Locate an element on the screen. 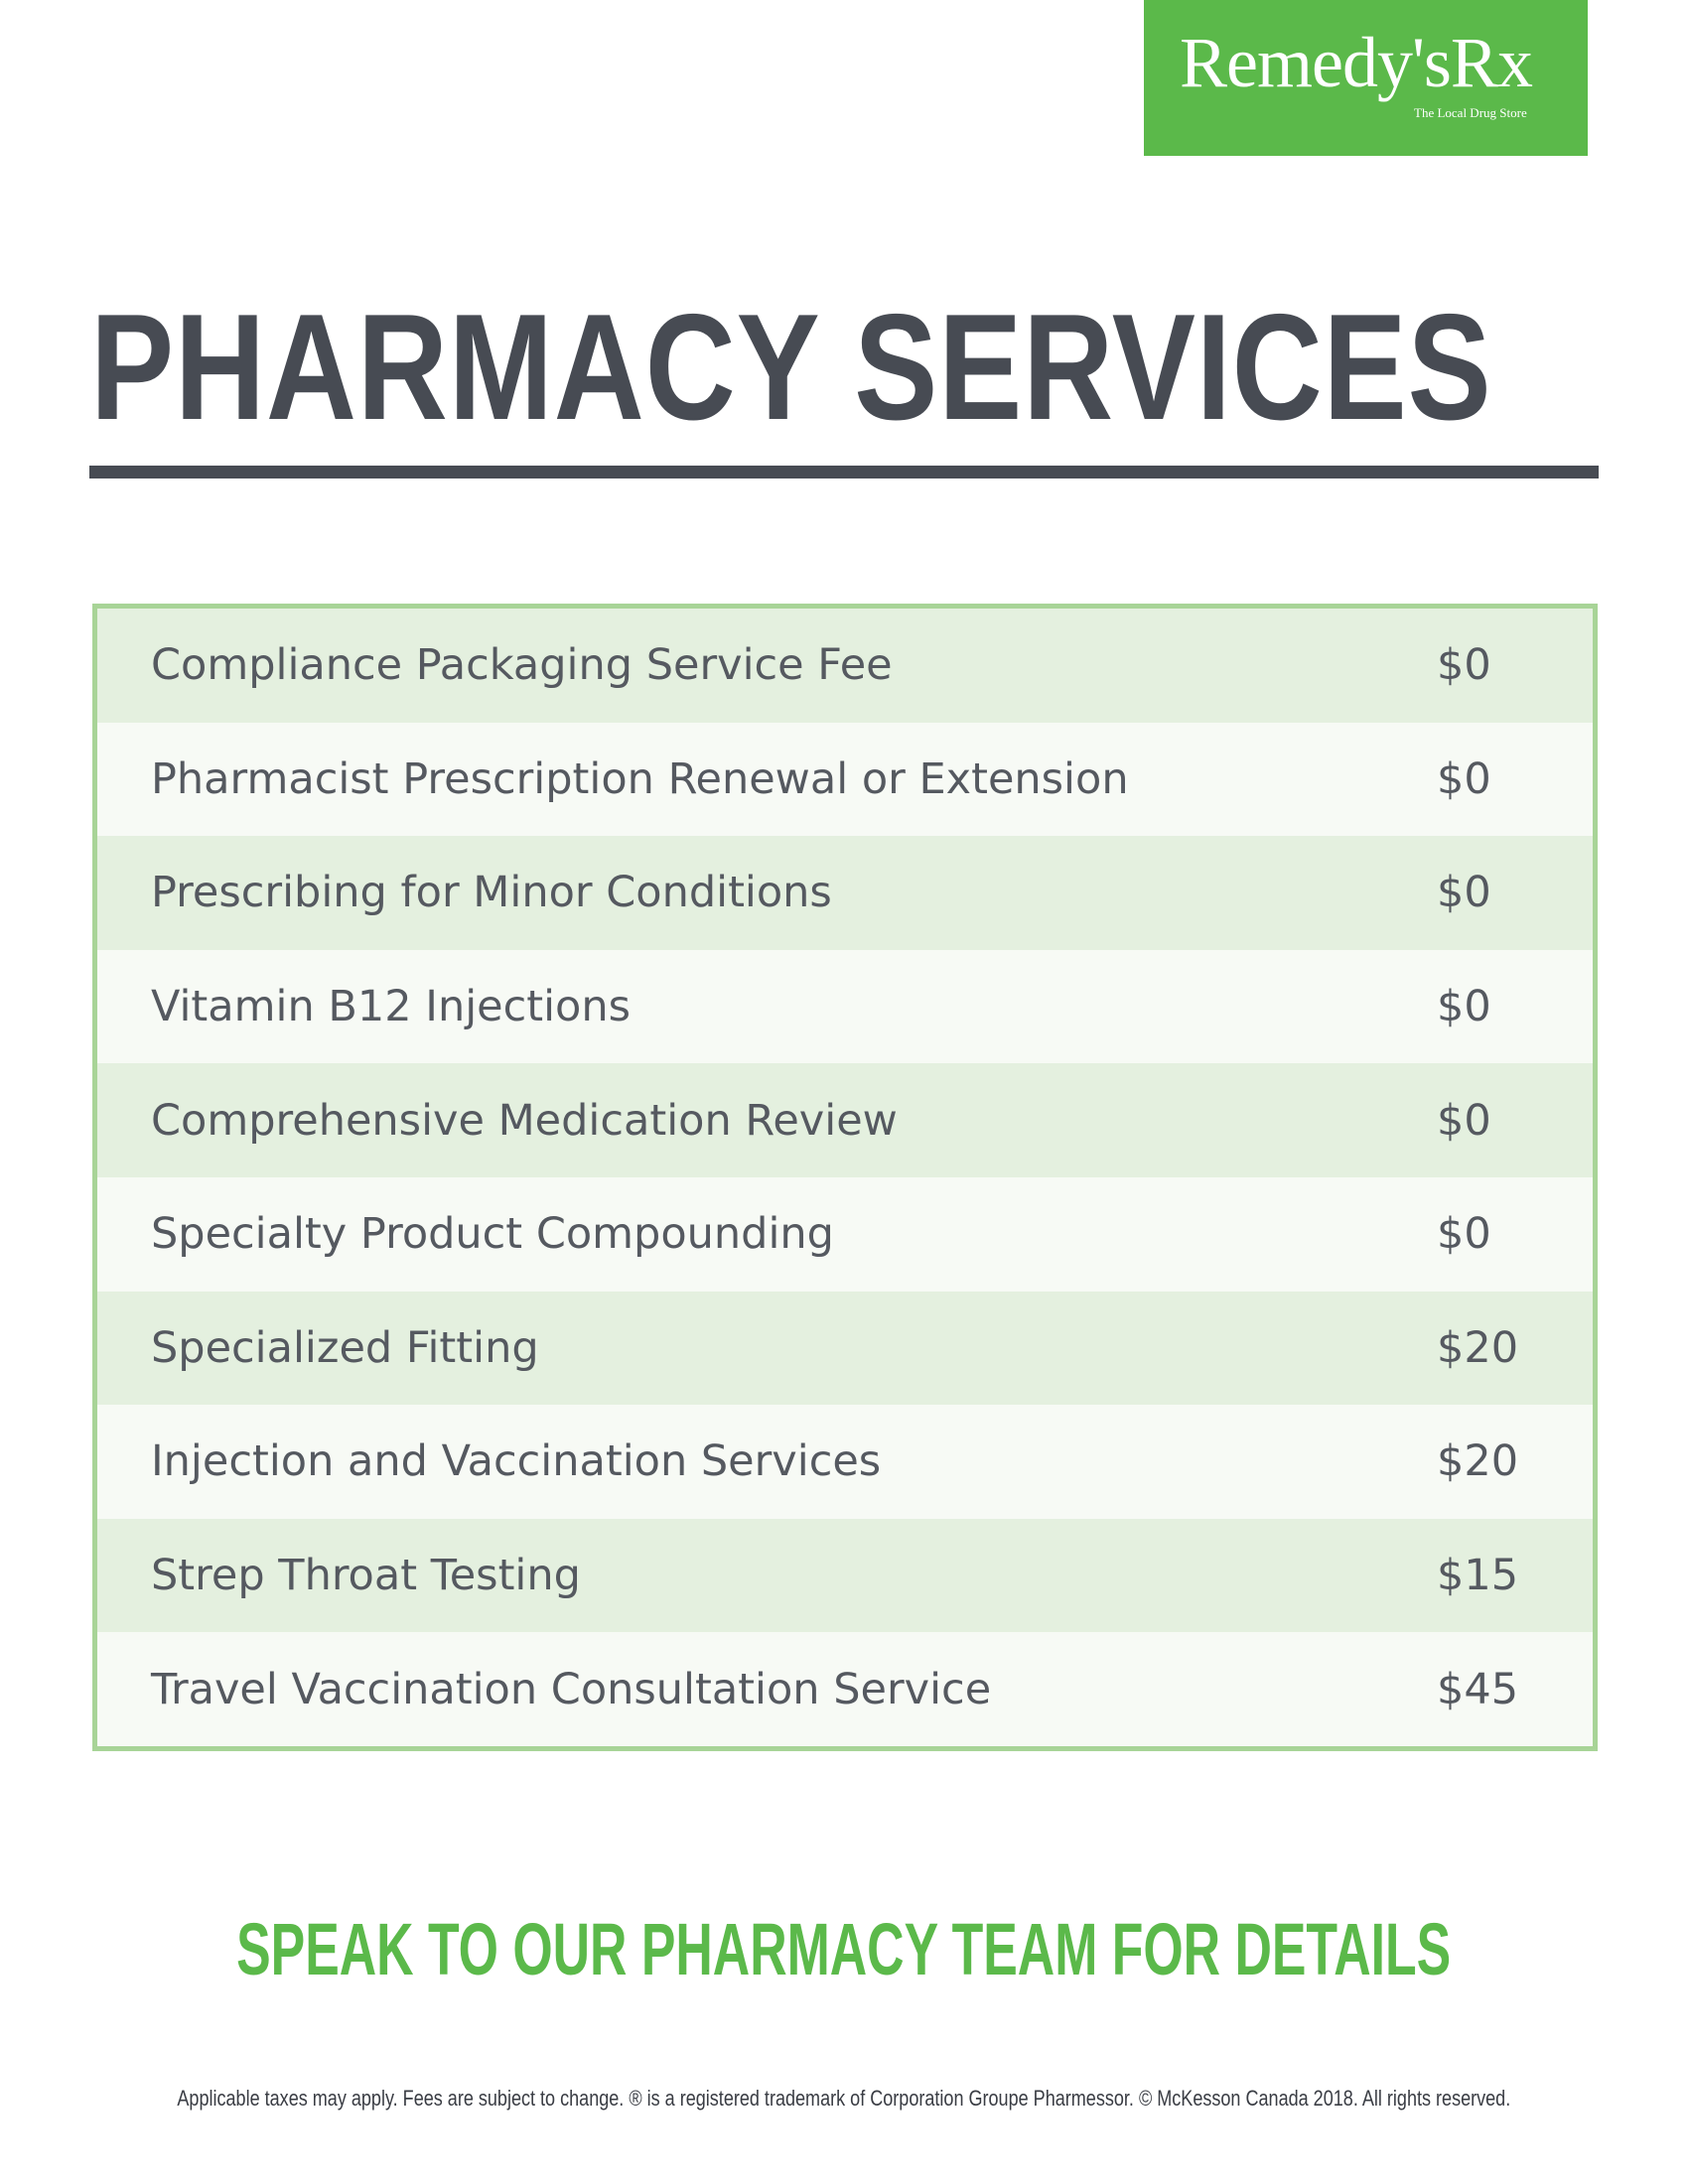 This screenshot has width=1688, height=2184. logo-tagline: The Local Drug Store is located at coordinates (1470, 112).